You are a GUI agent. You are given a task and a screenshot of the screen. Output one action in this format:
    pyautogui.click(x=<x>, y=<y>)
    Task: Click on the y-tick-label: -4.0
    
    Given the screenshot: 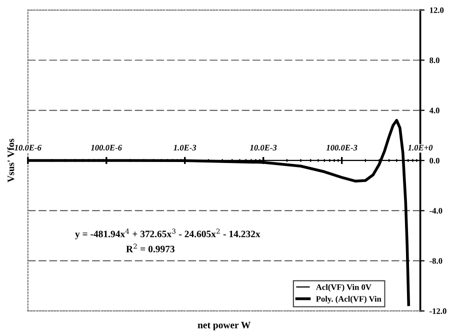 What is the action you would take?
    pyautogui.click(x=436, y=211)
    